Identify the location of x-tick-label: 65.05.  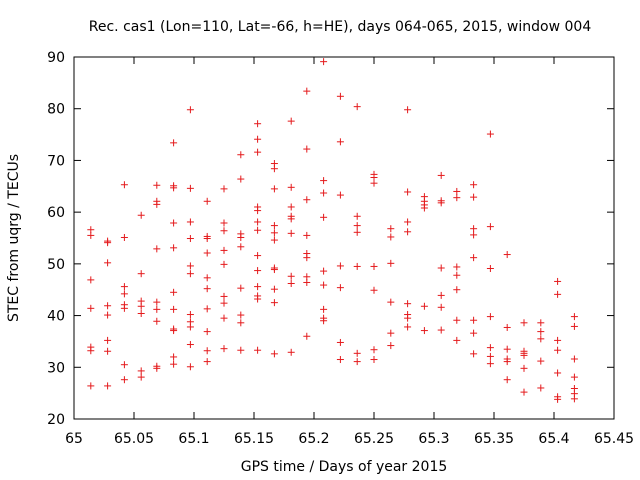
(134, 439).